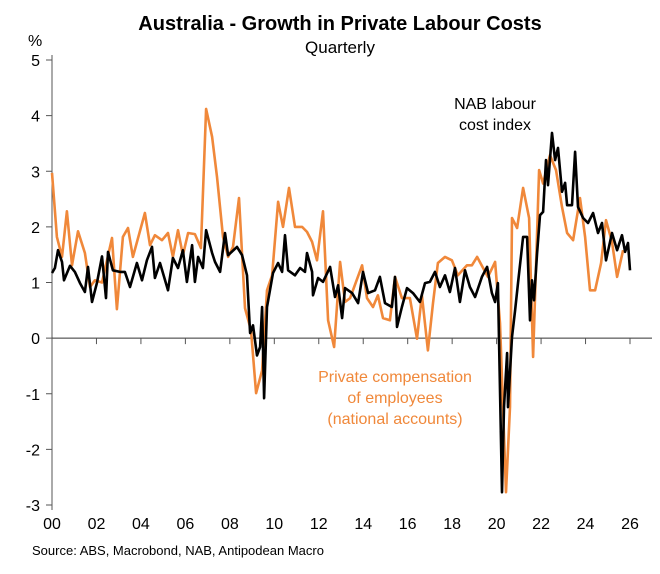 This screenshot has width=660, height=574. I want to click on x-tick-label: 10, so click(274, 524).